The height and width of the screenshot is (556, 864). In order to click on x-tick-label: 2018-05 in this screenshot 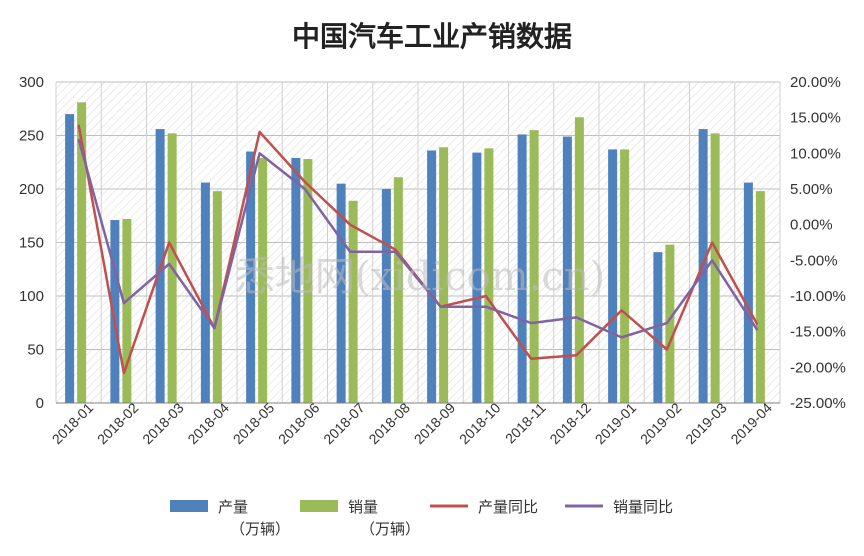, I will do `click(254, 423)`.